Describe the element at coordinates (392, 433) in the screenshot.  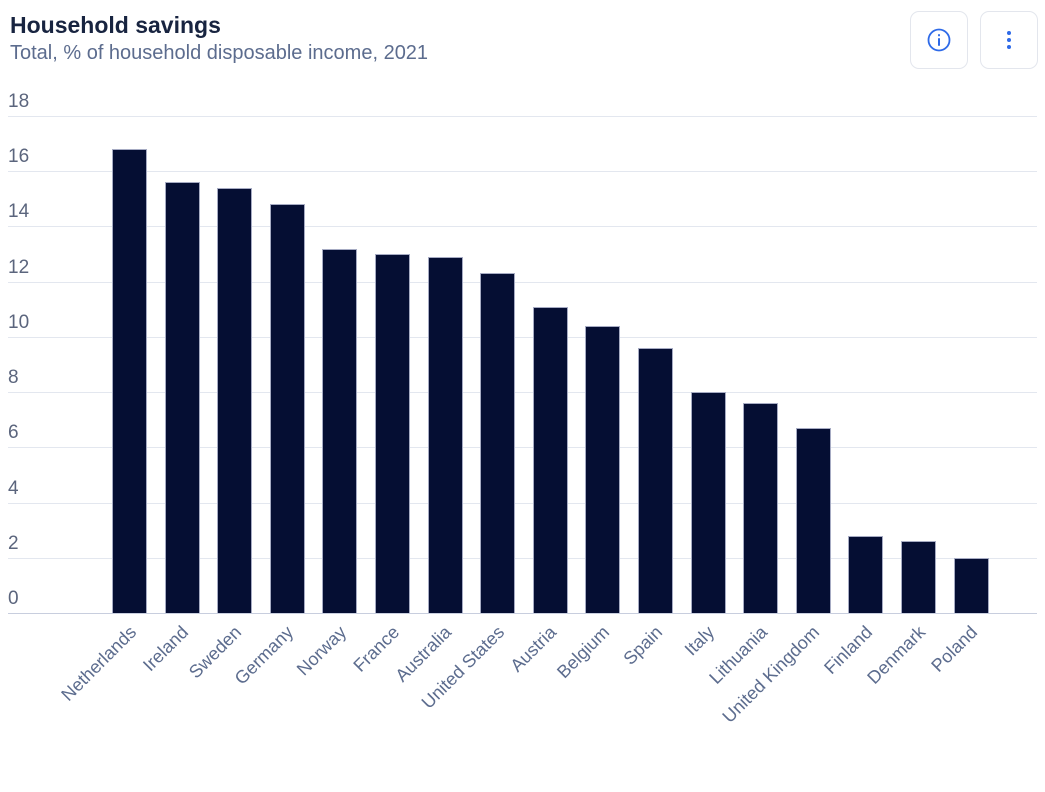
I see `bar-france` at that location.